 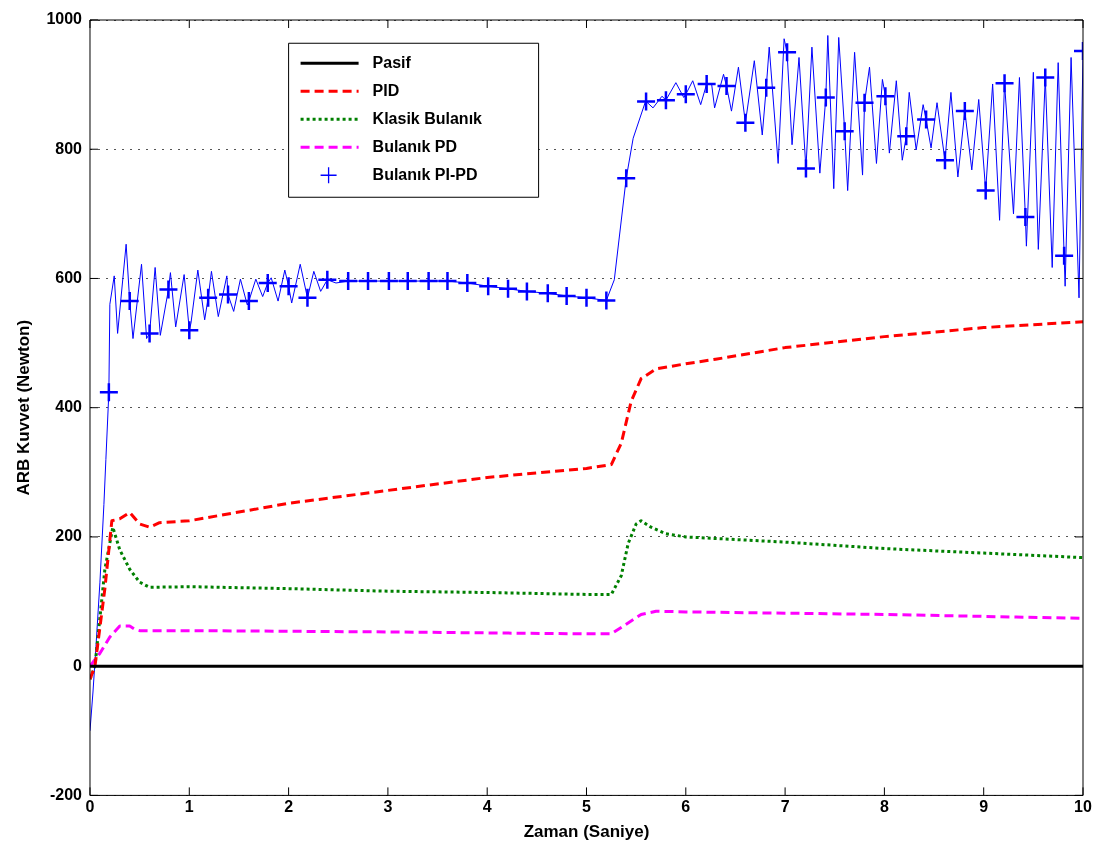 I want to click on x-axis-title: Zaman (Saniye), so click(x=586, y=832).